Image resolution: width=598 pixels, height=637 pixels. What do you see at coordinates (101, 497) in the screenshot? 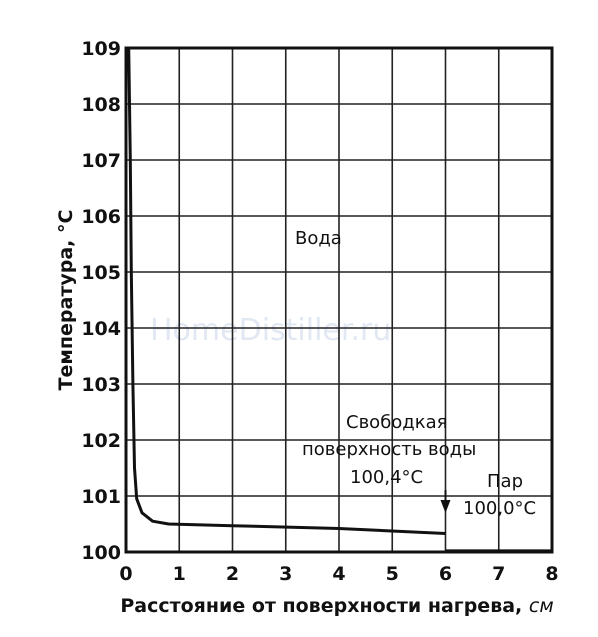
I see `y-tick-label: 101` at bounding box center [101, 497].